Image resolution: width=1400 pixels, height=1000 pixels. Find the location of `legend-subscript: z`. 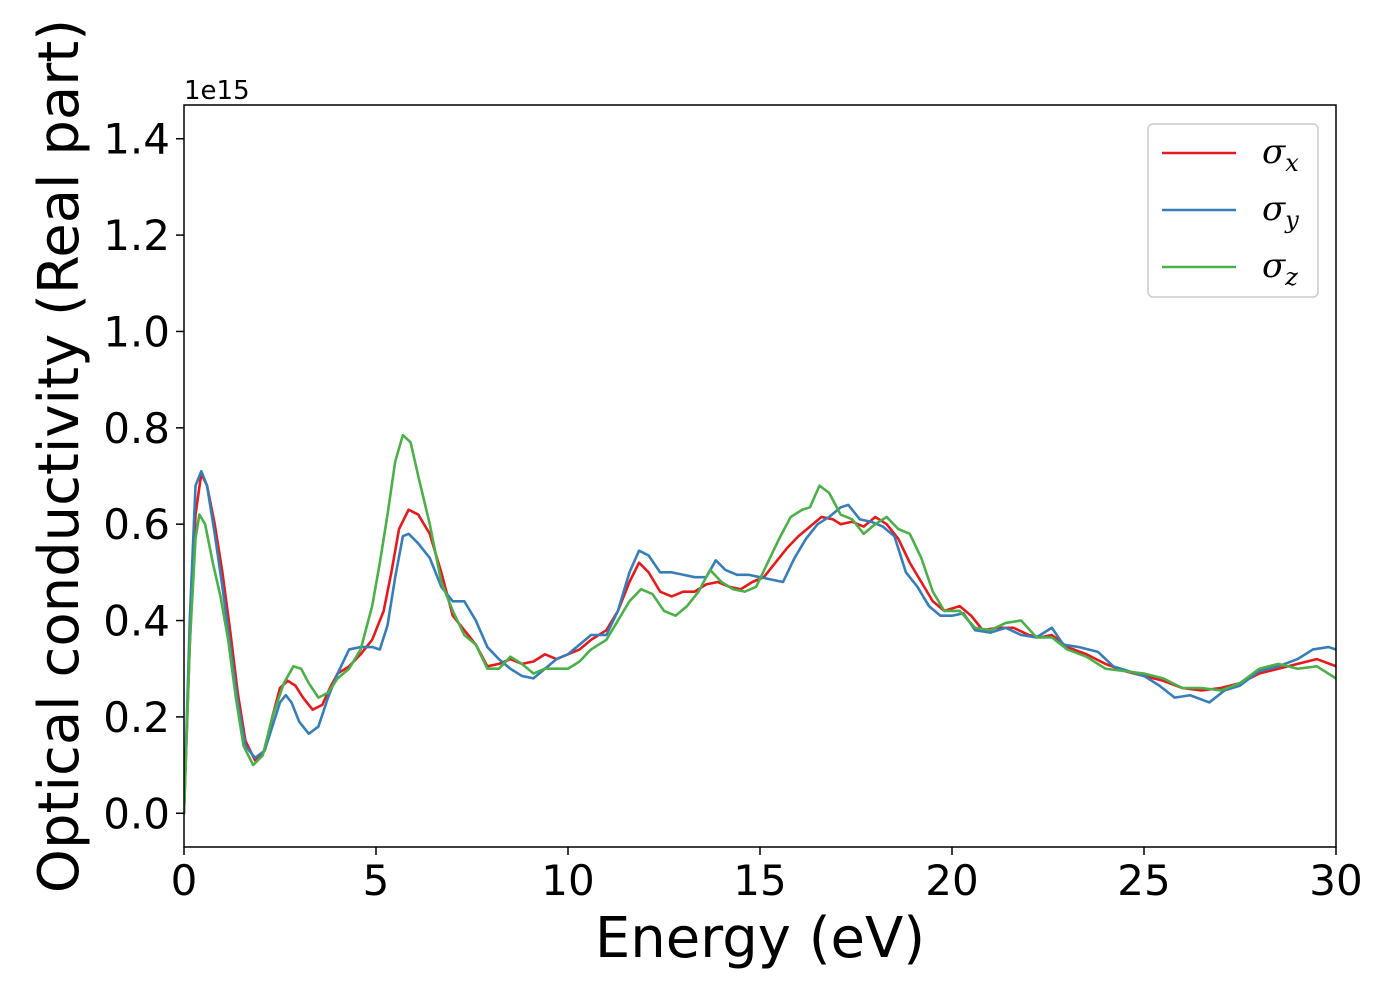

legend-subscript: z is located at coordinates (1291, 277).